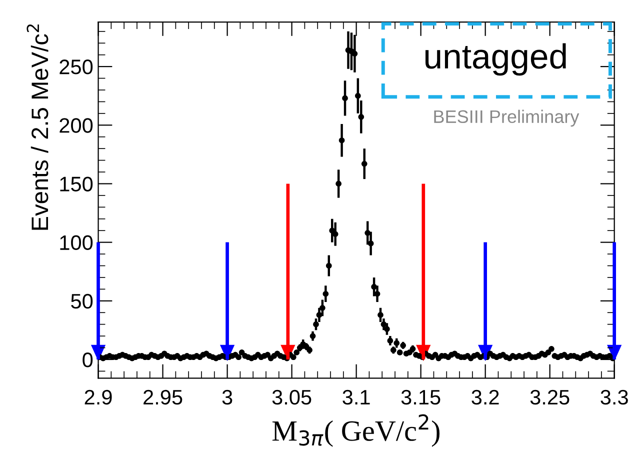  What do you see at coordinates (485, 397) in the screenshot?
I see `x-tick-label: 3.2` at bounding box center [485, 397].